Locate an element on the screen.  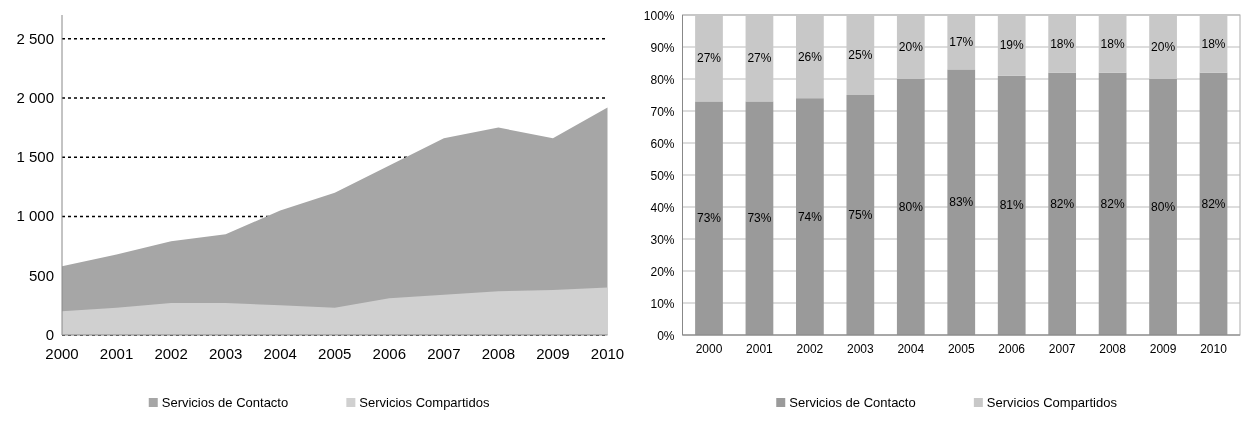
y-tick-label: 100% is located at coordinates (659, 16).